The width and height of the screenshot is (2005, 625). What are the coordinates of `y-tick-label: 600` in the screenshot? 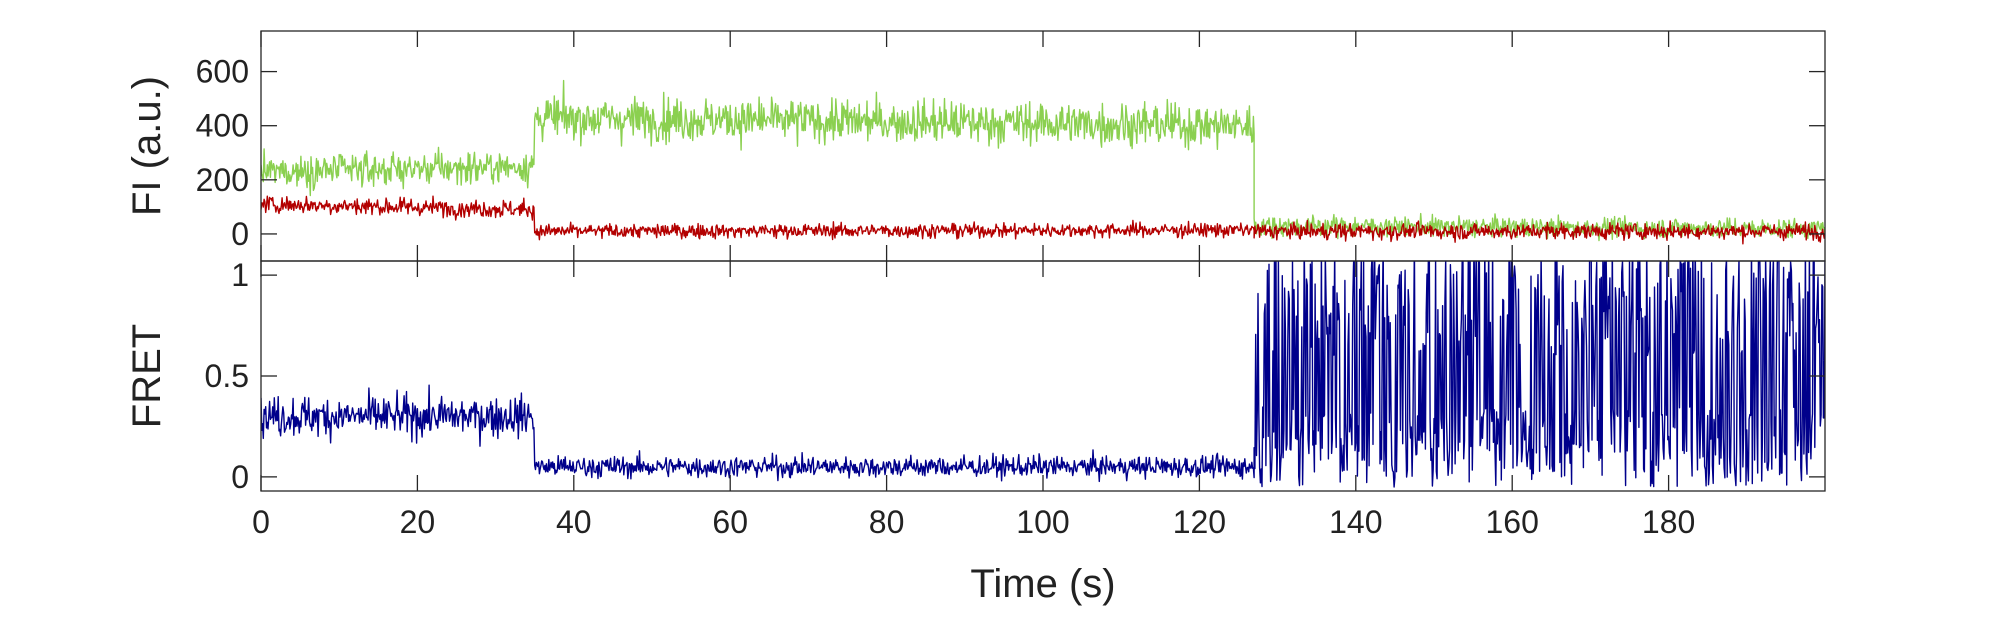 It's located at (222, 72).